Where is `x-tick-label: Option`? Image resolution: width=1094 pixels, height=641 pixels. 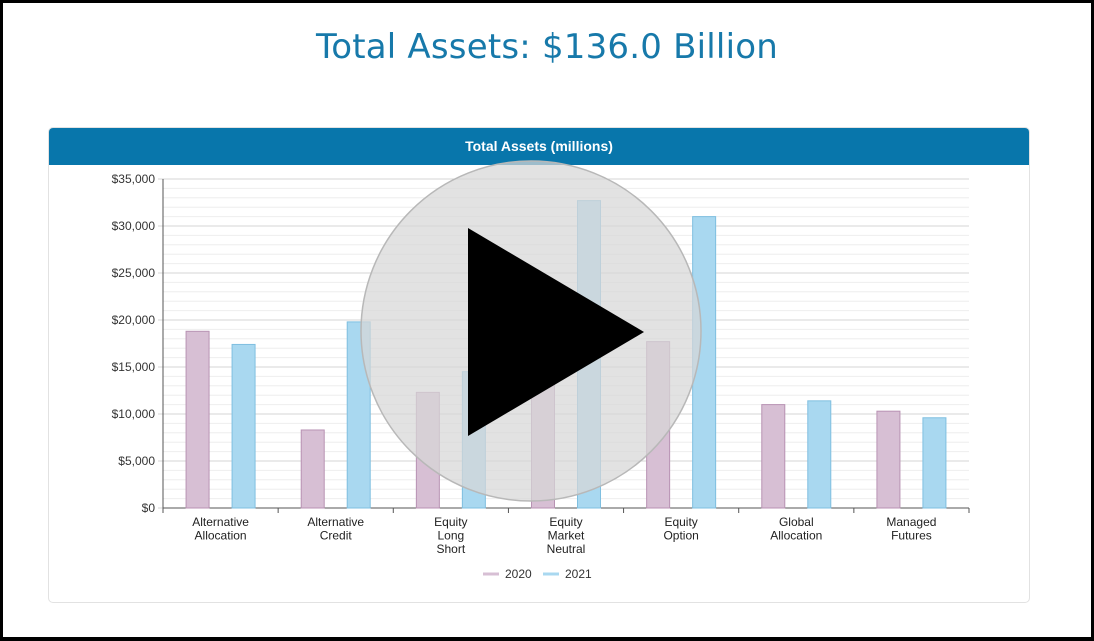
x-tick-label: Option is located at coordinates (680, 536).